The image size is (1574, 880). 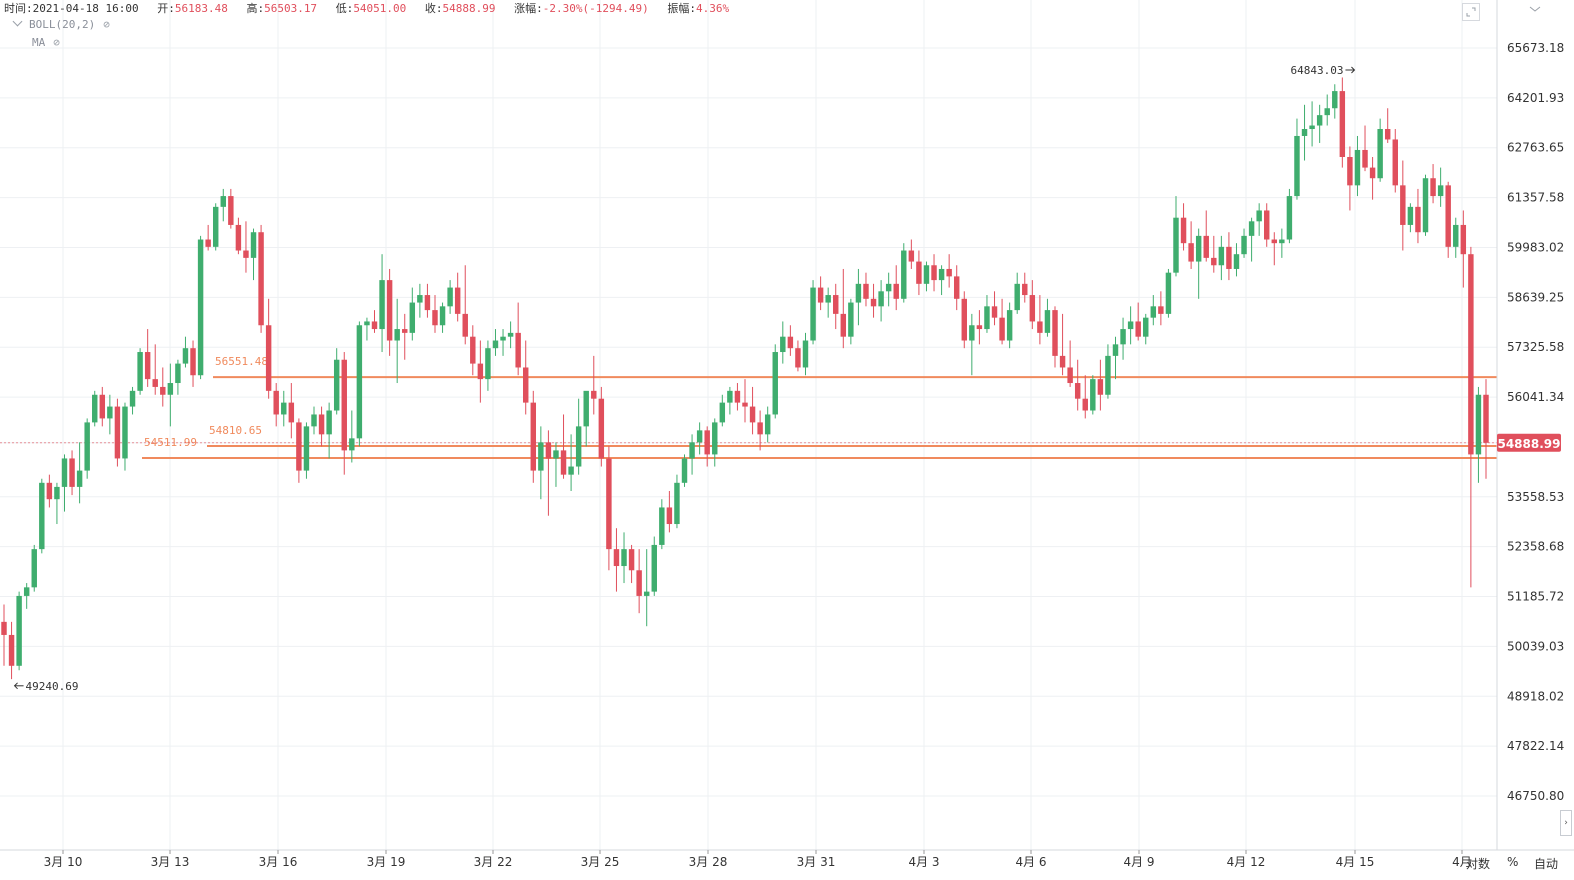 I want to click on indicator-boll: BOLL(20,2) ⊘, so click(x=61, y=23).